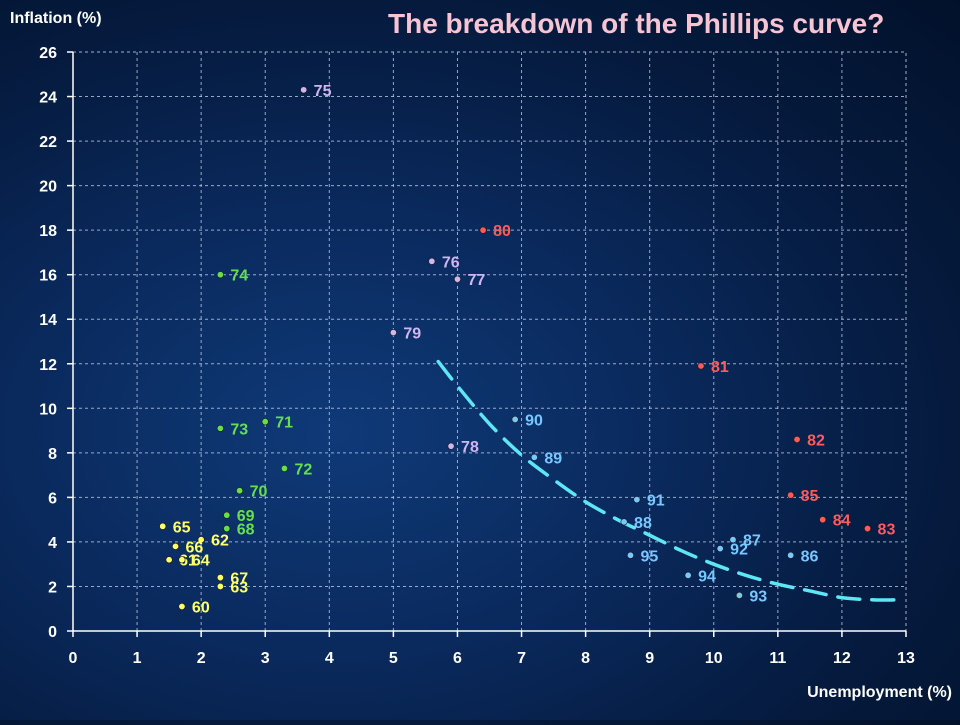 The height and width of the screenshot is (725, 960). I want to click on y-axis-label: Inflation (%), so click(56, 18).